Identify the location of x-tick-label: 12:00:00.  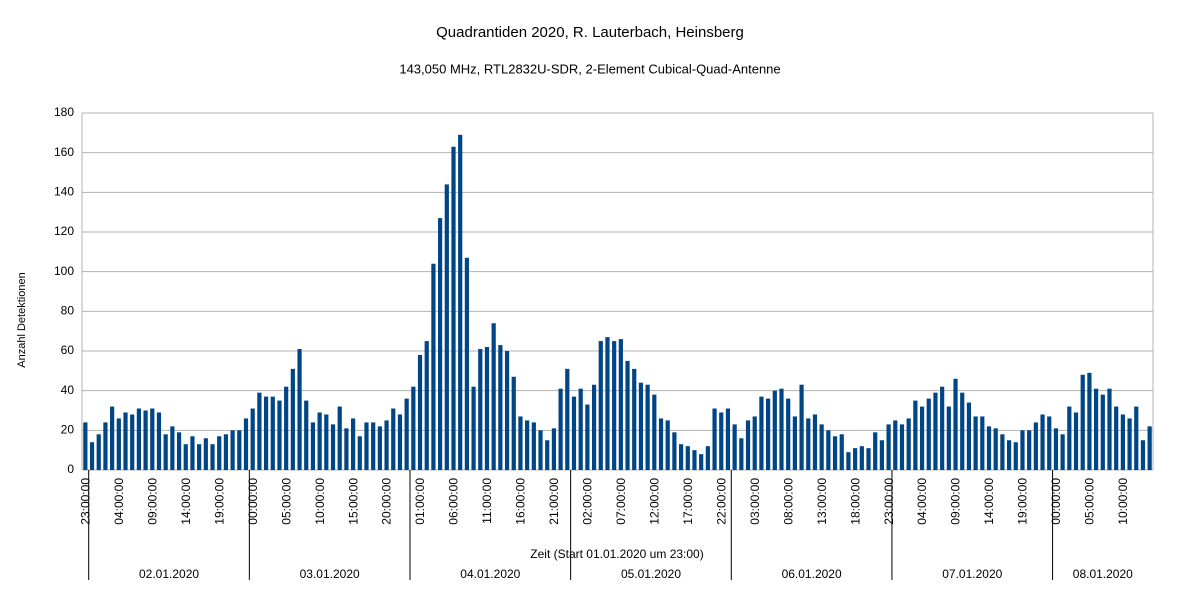
(654, 501).